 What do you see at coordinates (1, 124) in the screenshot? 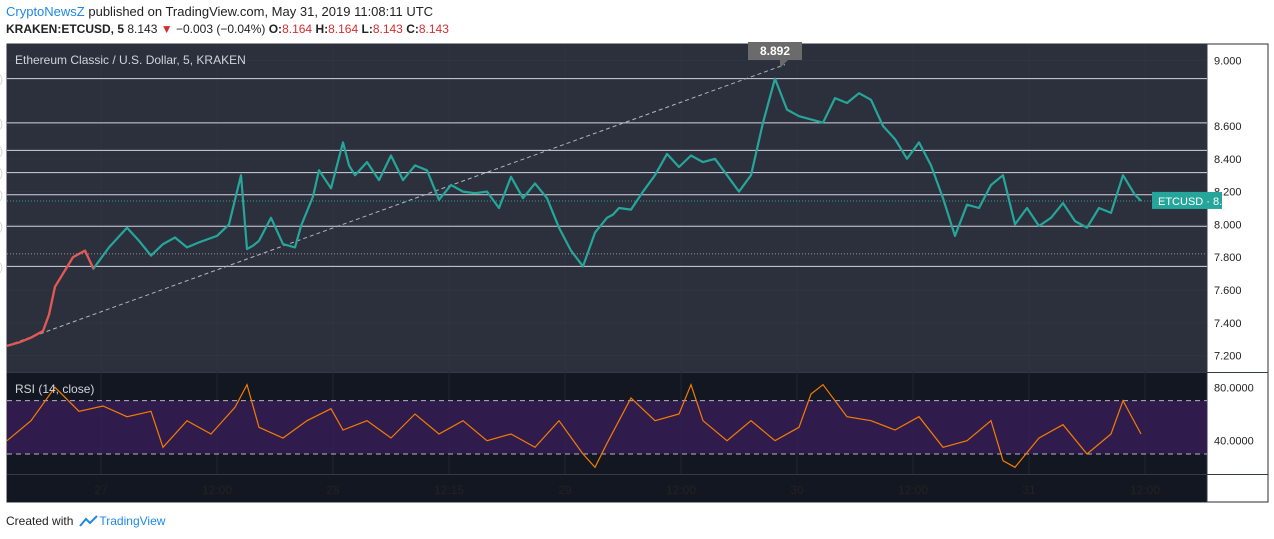
I see `fib-level-label: 23.60%(8.619)` at bounding box center [1, 124].